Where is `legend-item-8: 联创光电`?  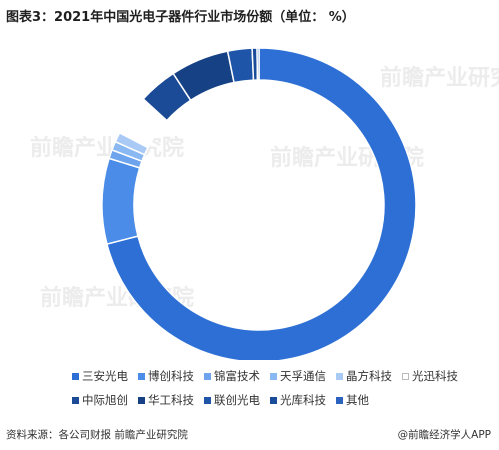
legend-item-8: 联创光电 is located at coordinates (232, 400).